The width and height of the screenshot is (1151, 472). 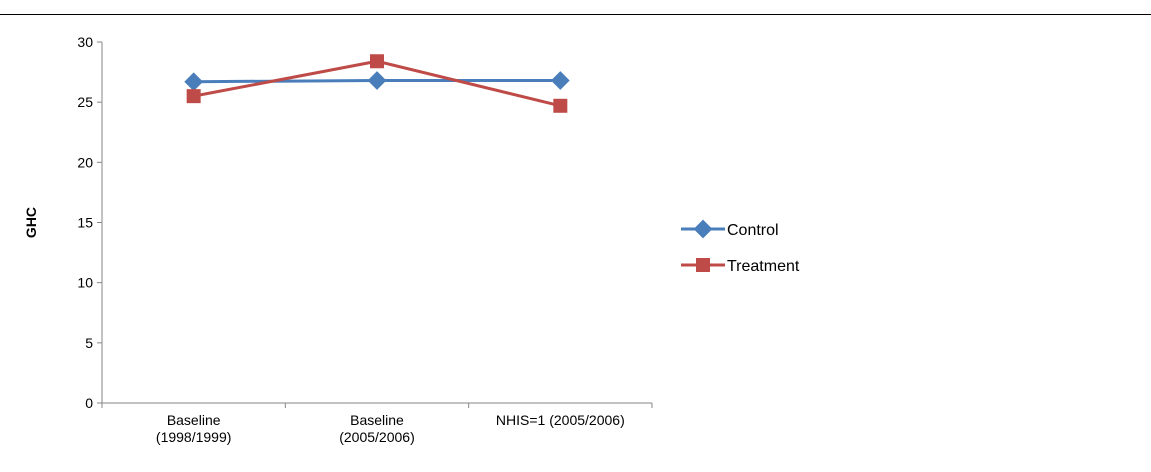 I want to click on y-tick-label: 25, so click(x=85, y=102).